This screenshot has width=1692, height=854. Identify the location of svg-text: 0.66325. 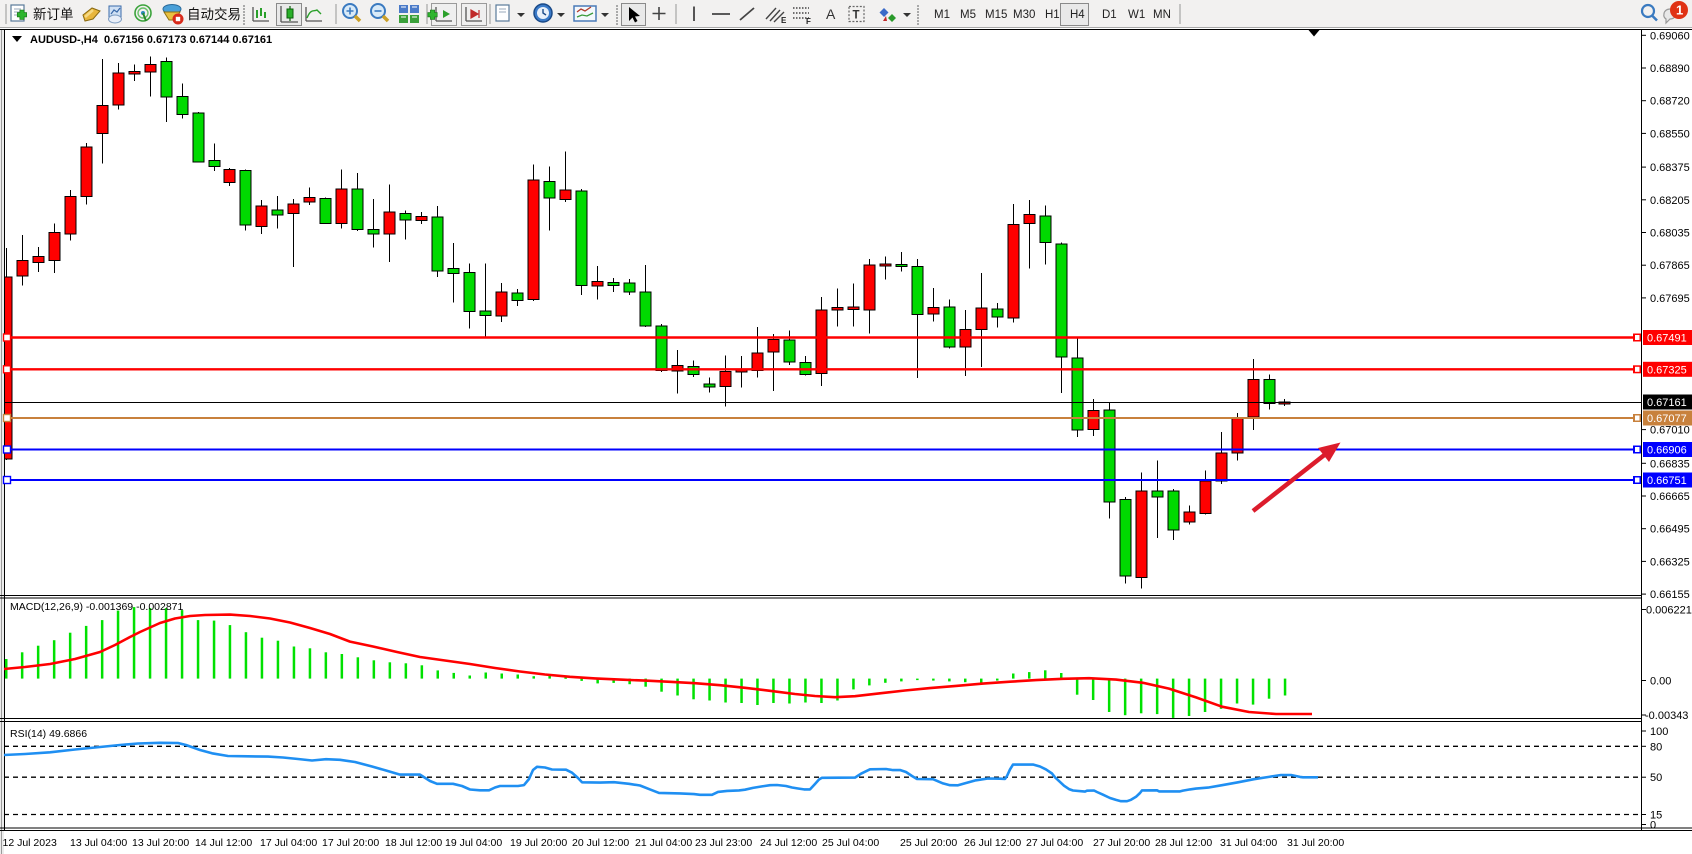
(1670, 562).